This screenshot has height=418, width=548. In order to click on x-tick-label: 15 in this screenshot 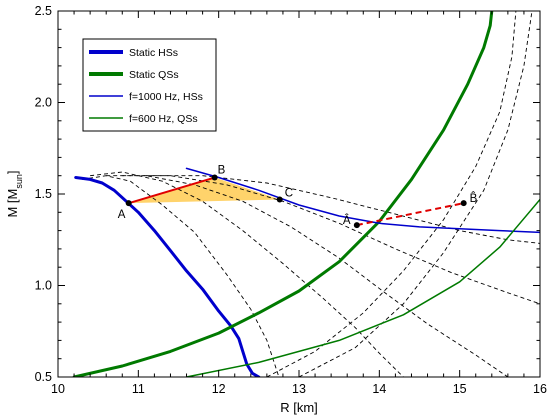, I will do `click(460, 389)`.